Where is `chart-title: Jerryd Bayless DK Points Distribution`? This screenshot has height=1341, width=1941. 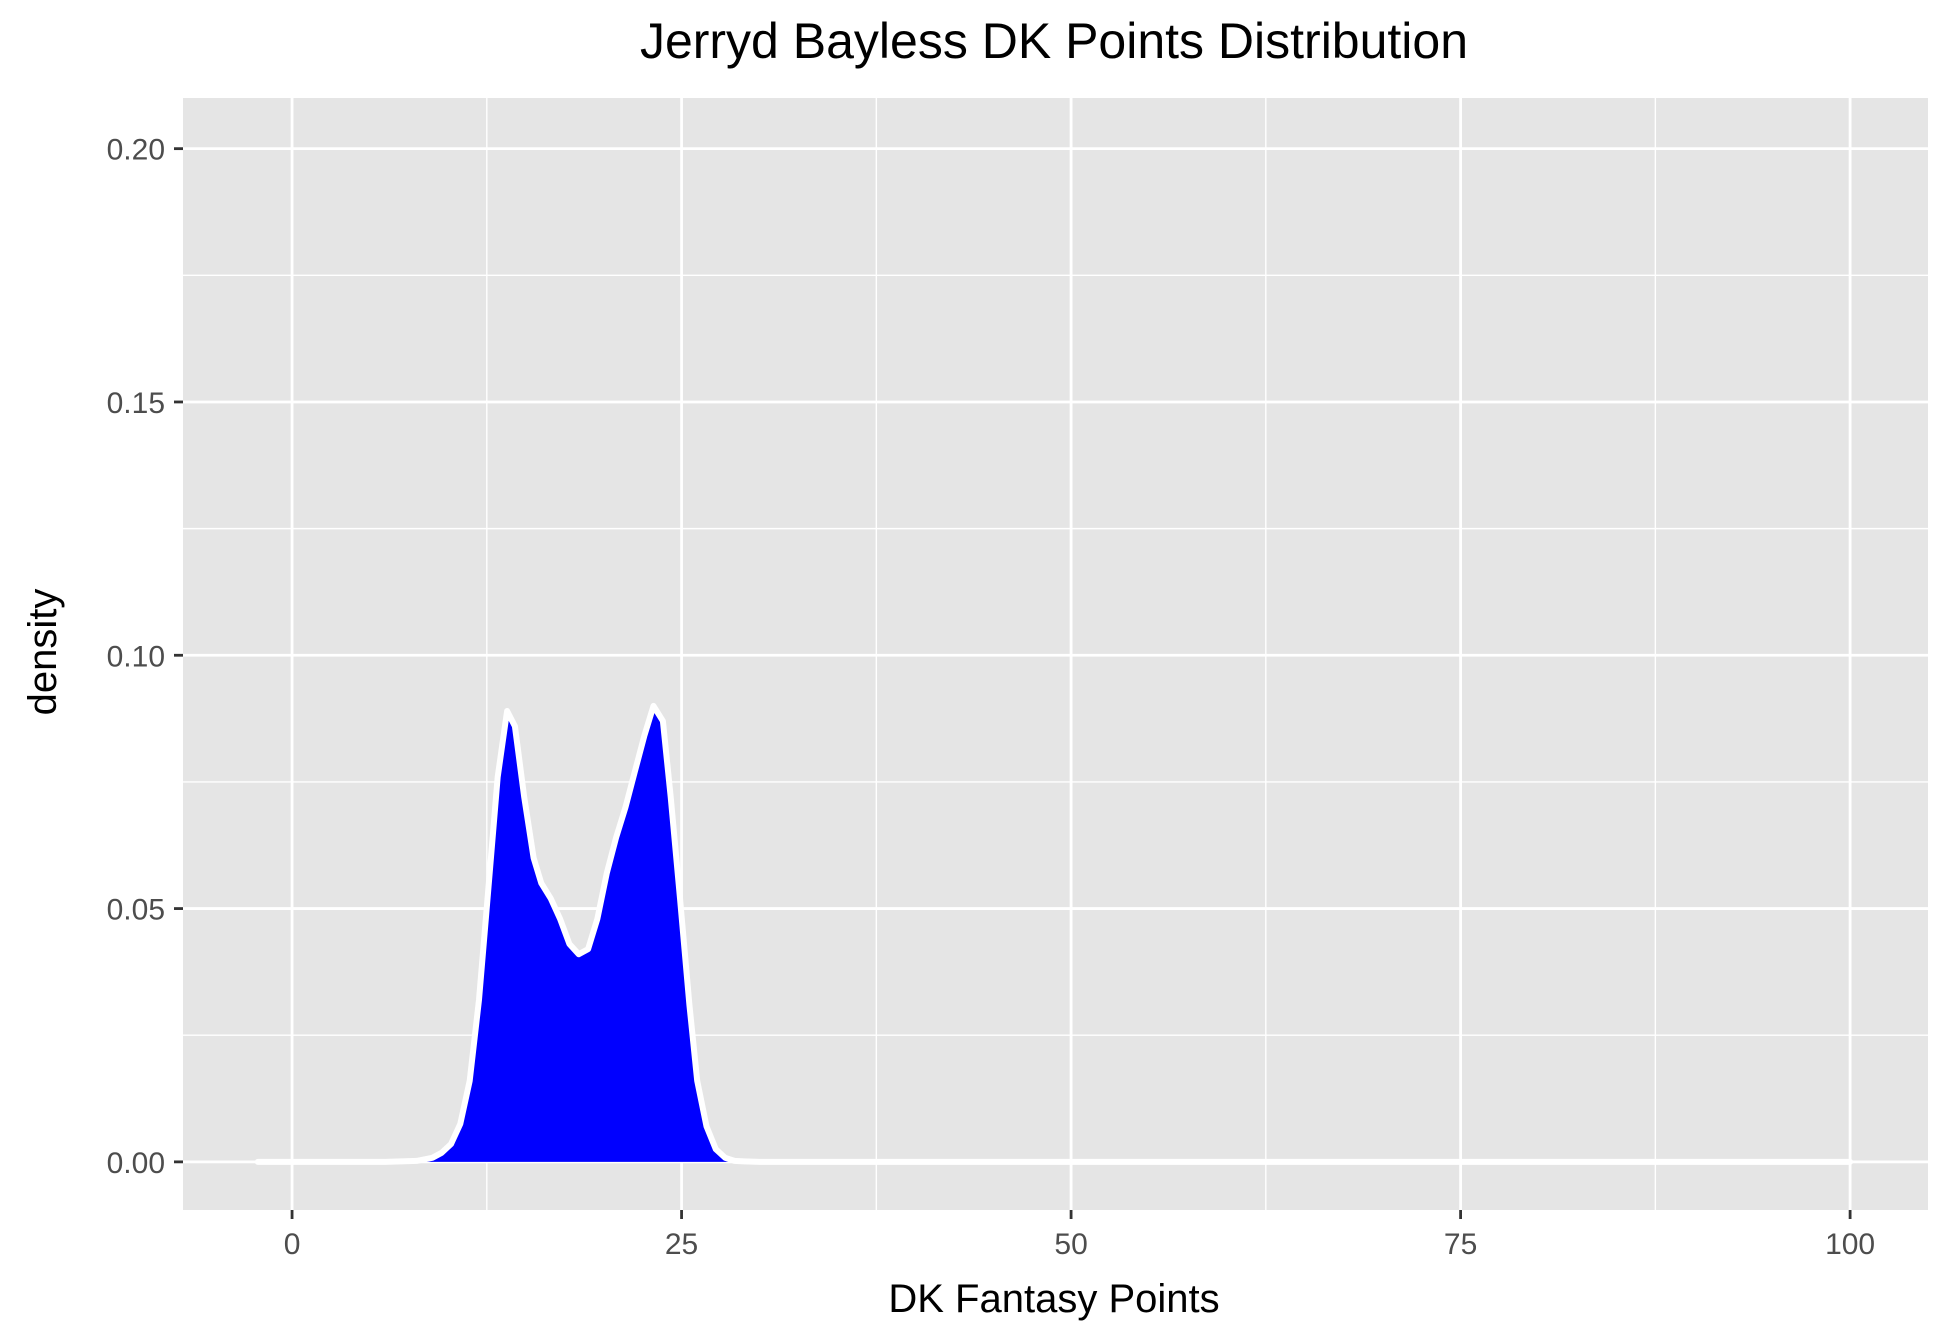
chart-title: Jerryd Bayless DK Points Distribution is located at coordinates (1054, 41).